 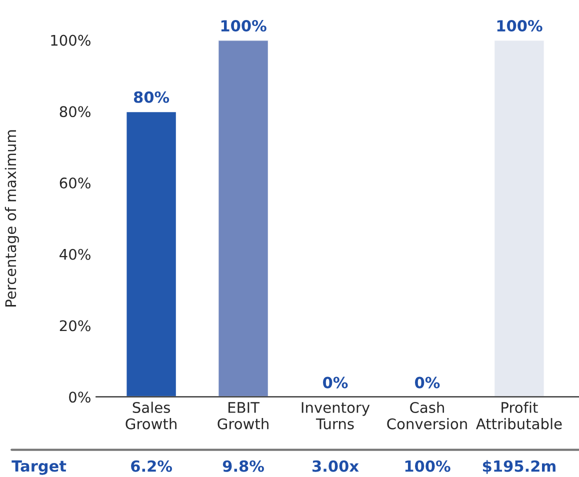 What do you see at coordinates (427, 416) in the screenshot?
I see `x-tick-label: Cash Conversion` at bounding box center [427, 416].